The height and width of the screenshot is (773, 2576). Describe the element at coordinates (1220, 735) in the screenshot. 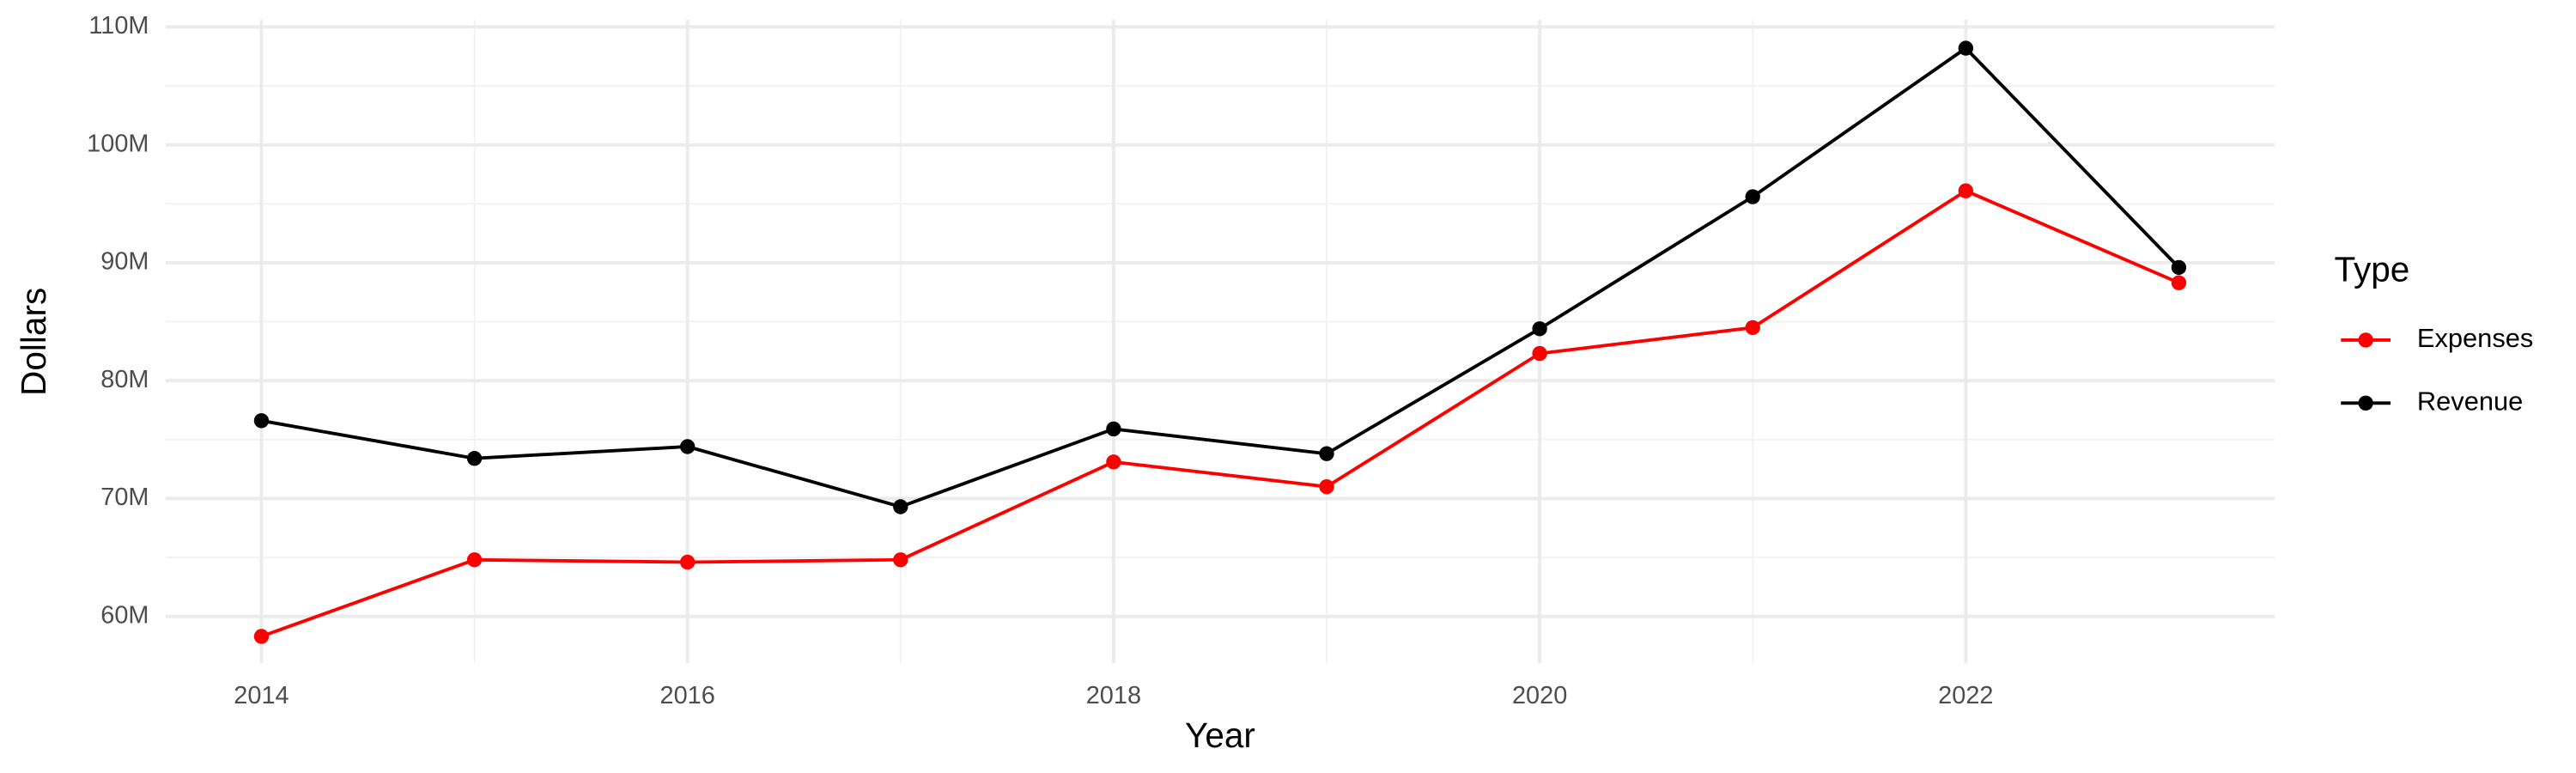

I see `x-axis-title: Year` at that location.